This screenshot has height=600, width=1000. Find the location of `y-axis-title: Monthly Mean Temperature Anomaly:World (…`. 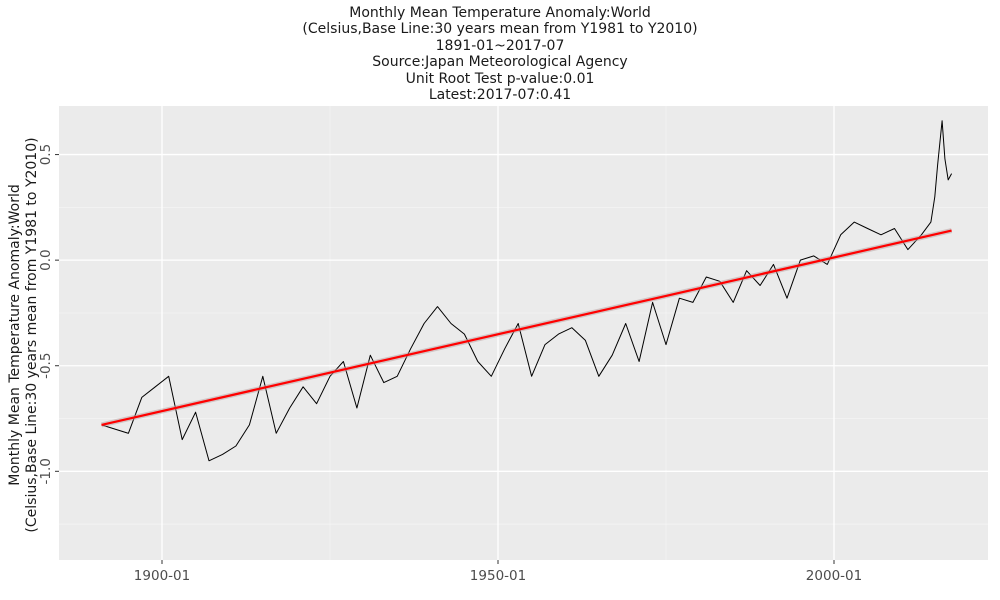

y-axis-title: Monthly Mean Temperature Anomaly:World (… is located at coordinates (23, 334).